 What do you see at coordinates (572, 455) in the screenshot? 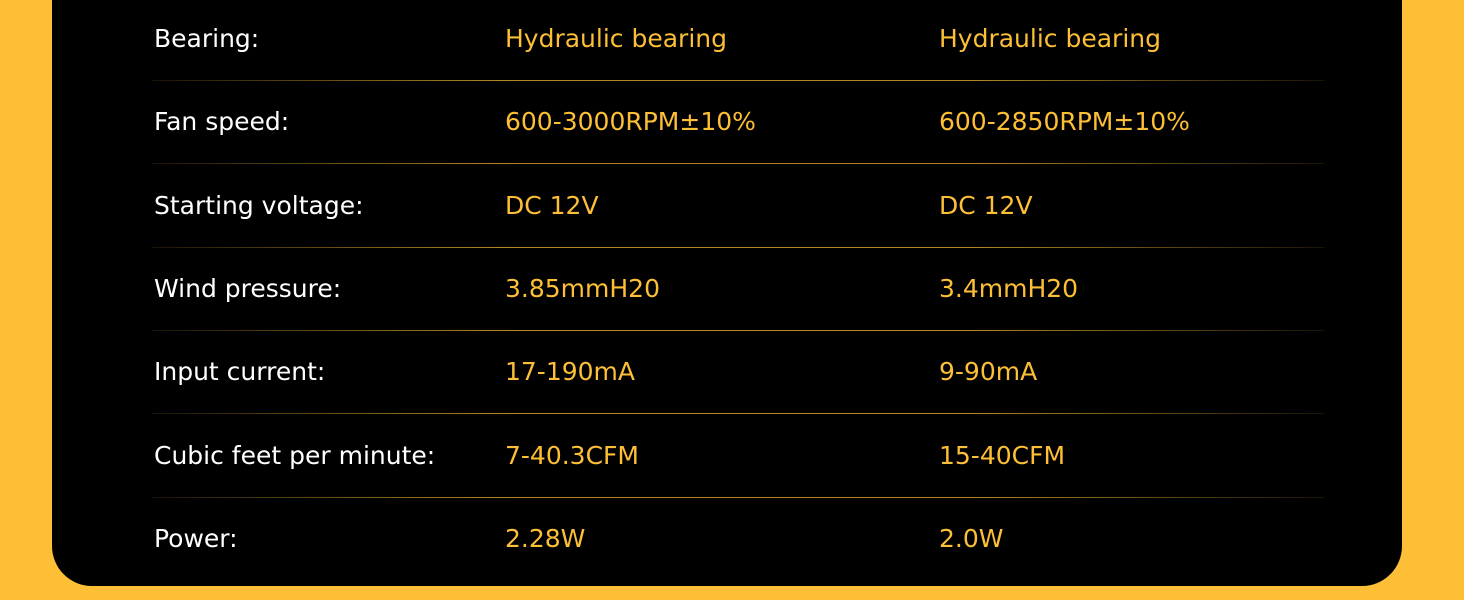
I see `spec-value: 7-40.3CFM` at bounding box center [572, 455].